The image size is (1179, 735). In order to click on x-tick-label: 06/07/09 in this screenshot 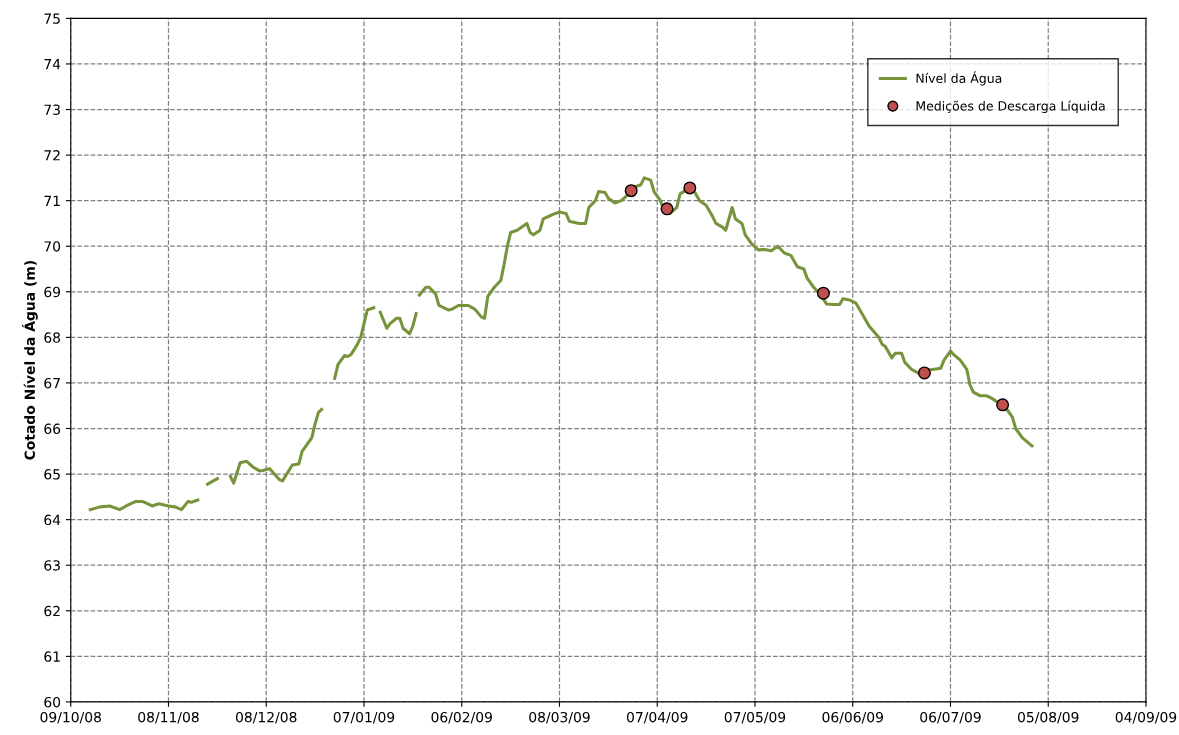, I will do `click(950, 717)`.